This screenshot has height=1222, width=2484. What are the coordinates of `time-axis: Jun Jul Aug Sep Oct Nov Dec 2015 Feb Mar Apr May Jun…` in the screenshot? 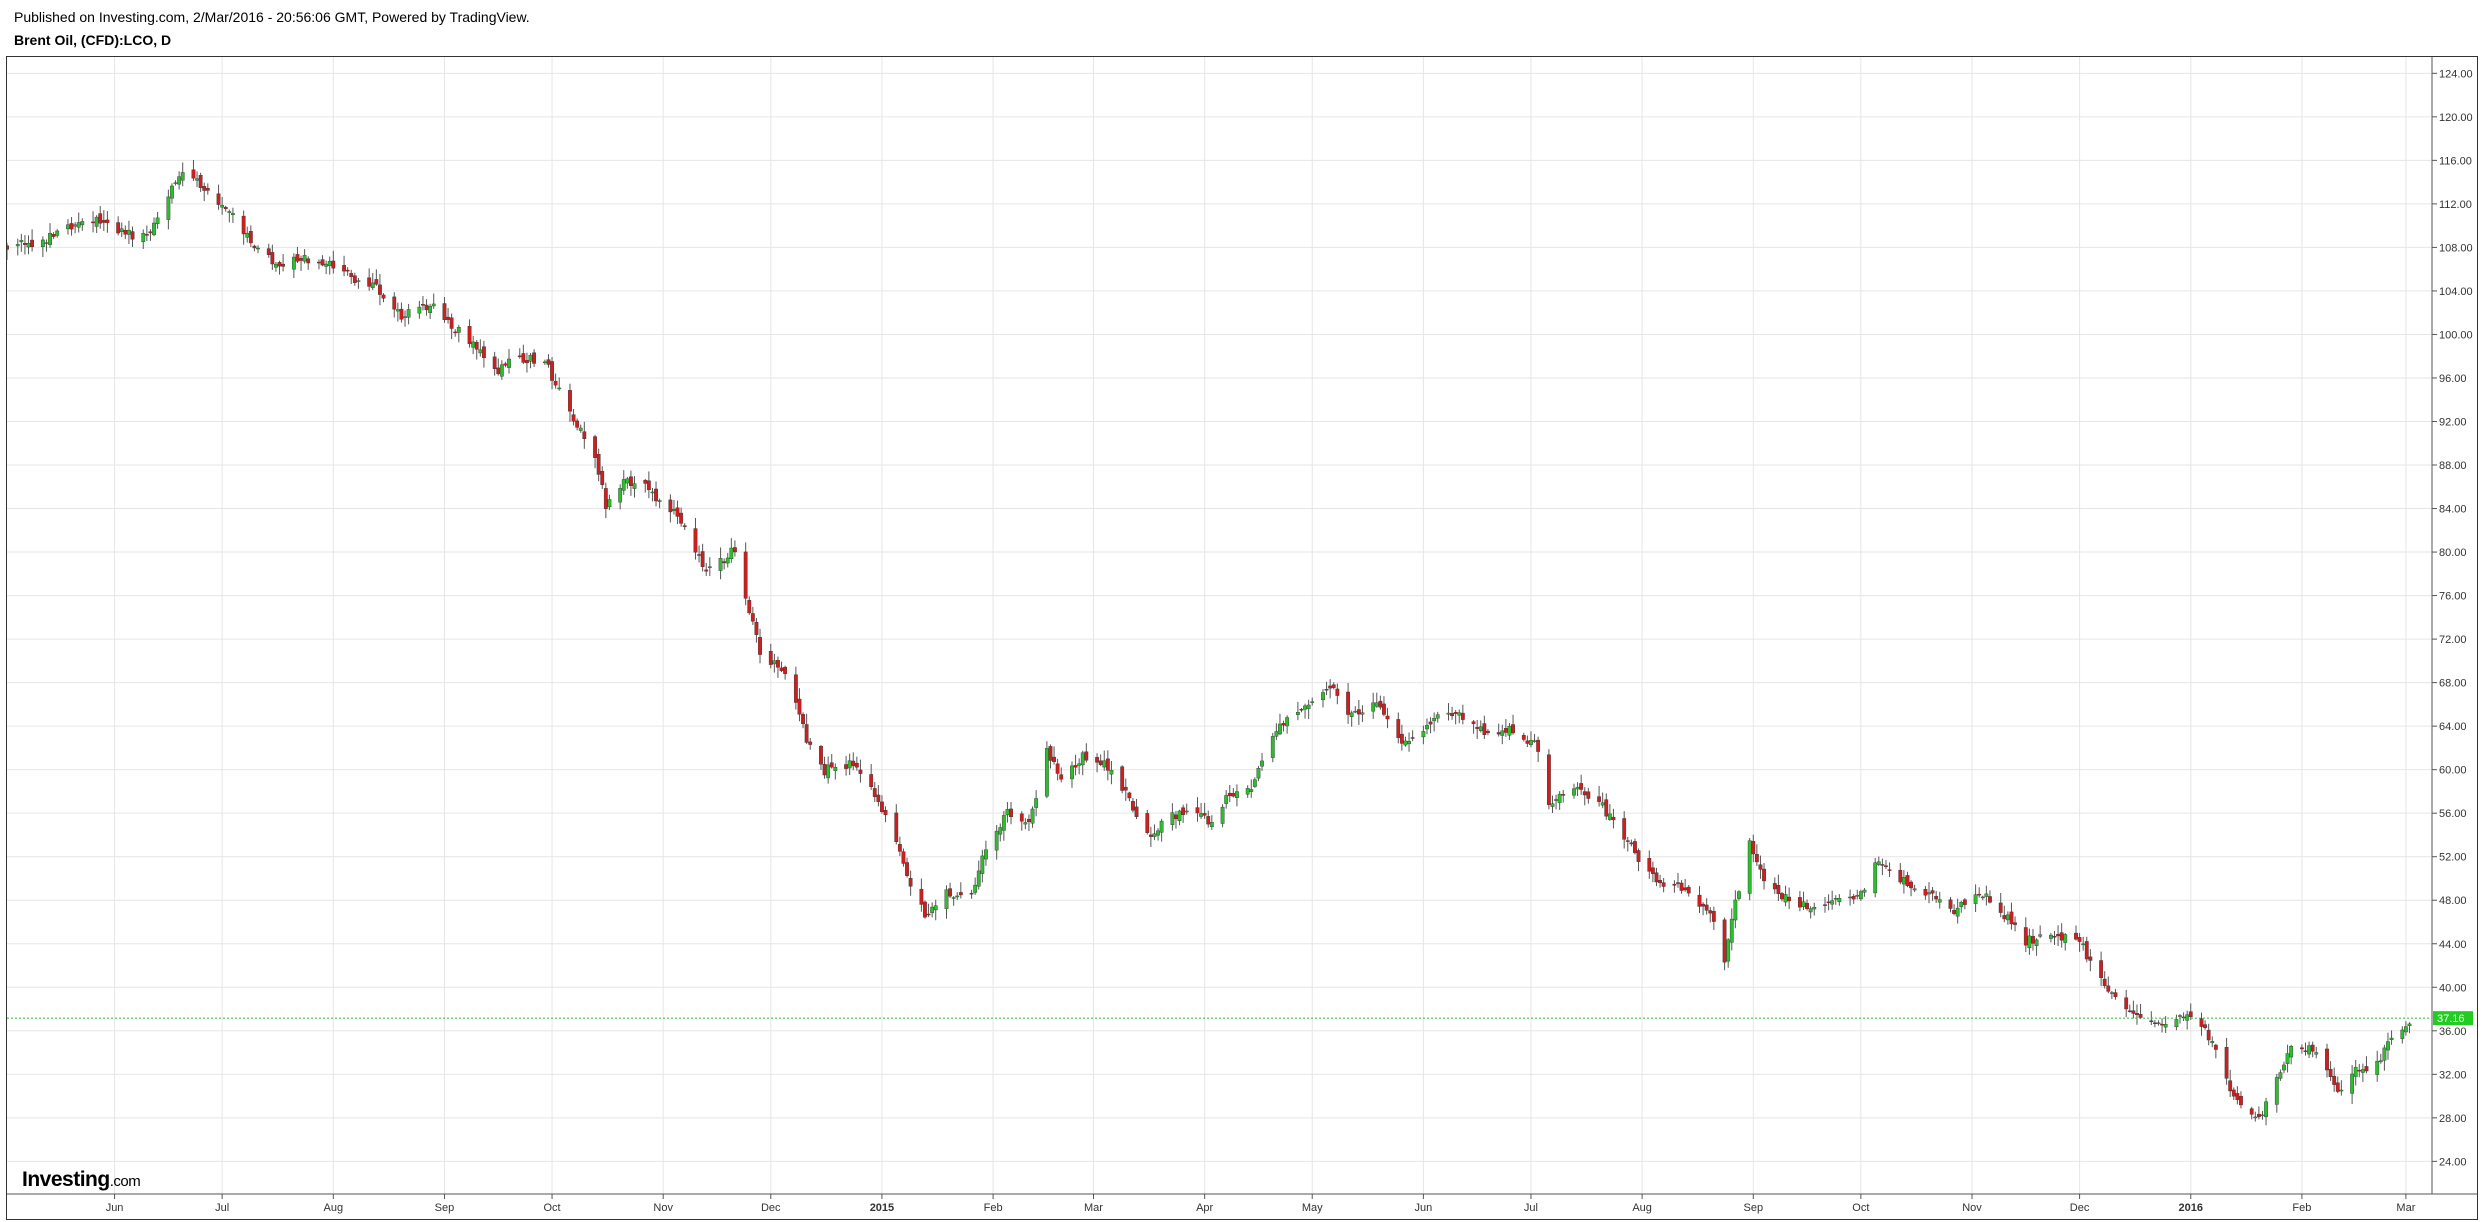 It's located at (1261, 1204).